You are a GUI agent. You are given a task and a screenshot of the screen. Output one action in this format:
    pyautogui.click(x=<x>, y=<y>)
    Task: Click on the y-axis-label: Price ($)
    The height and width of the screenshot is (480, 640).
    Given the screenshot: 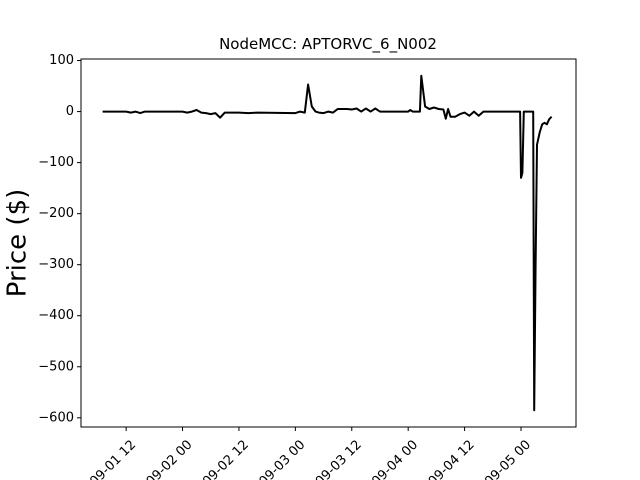 What is the action you would take?
    pyautogui.click(x=18, y=243)
    